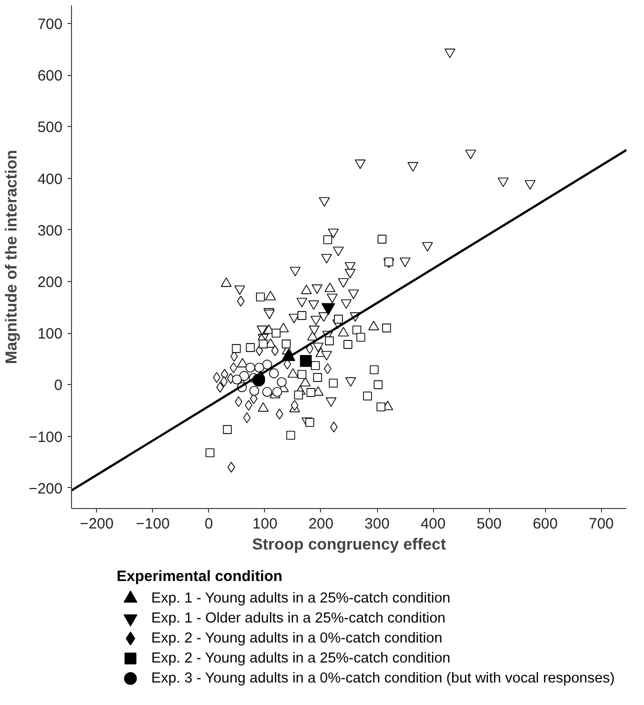 Image resolution: width=644 pixels, height=705 pixels. Describe the element at coordinates (50, 76) in the screenshot. I see `y-tick-label: 600` at that location.